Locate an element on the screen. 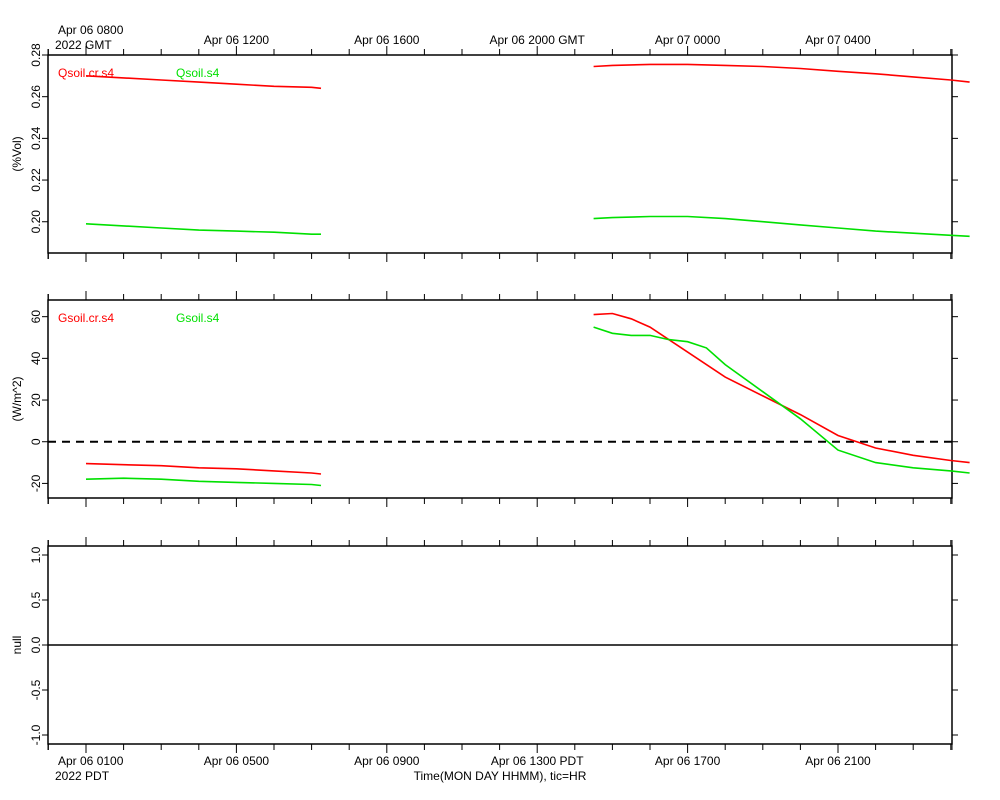  y-tick-label: 0.5 is located at coordinates (36, 599).